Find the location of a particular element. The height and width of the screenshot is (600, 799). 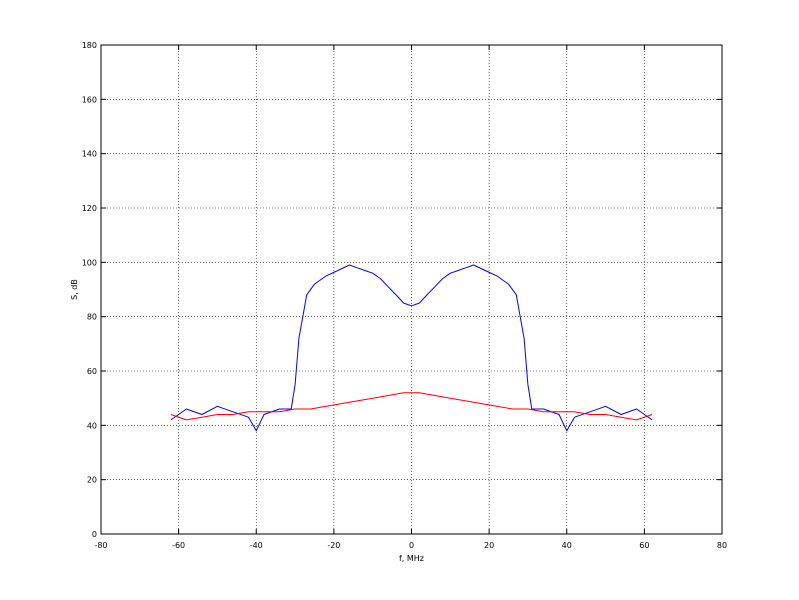

y-tick-label: 60 is located at coordinates (92, 371).